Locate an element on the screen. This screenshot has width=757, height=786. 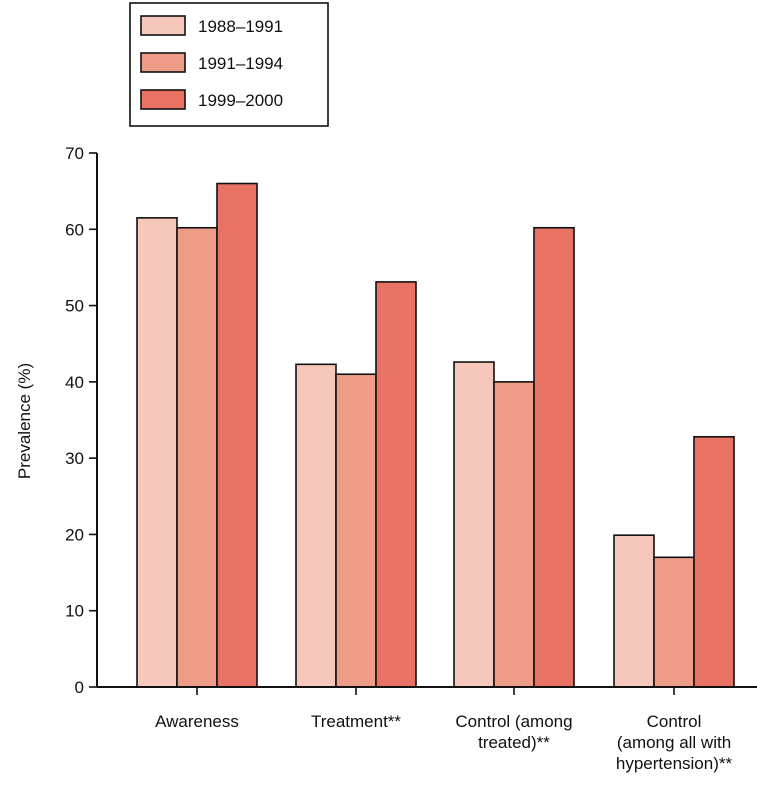
legend: 1988–1991 1991–1994 1999–2000 is located at coordinates (229, 64).